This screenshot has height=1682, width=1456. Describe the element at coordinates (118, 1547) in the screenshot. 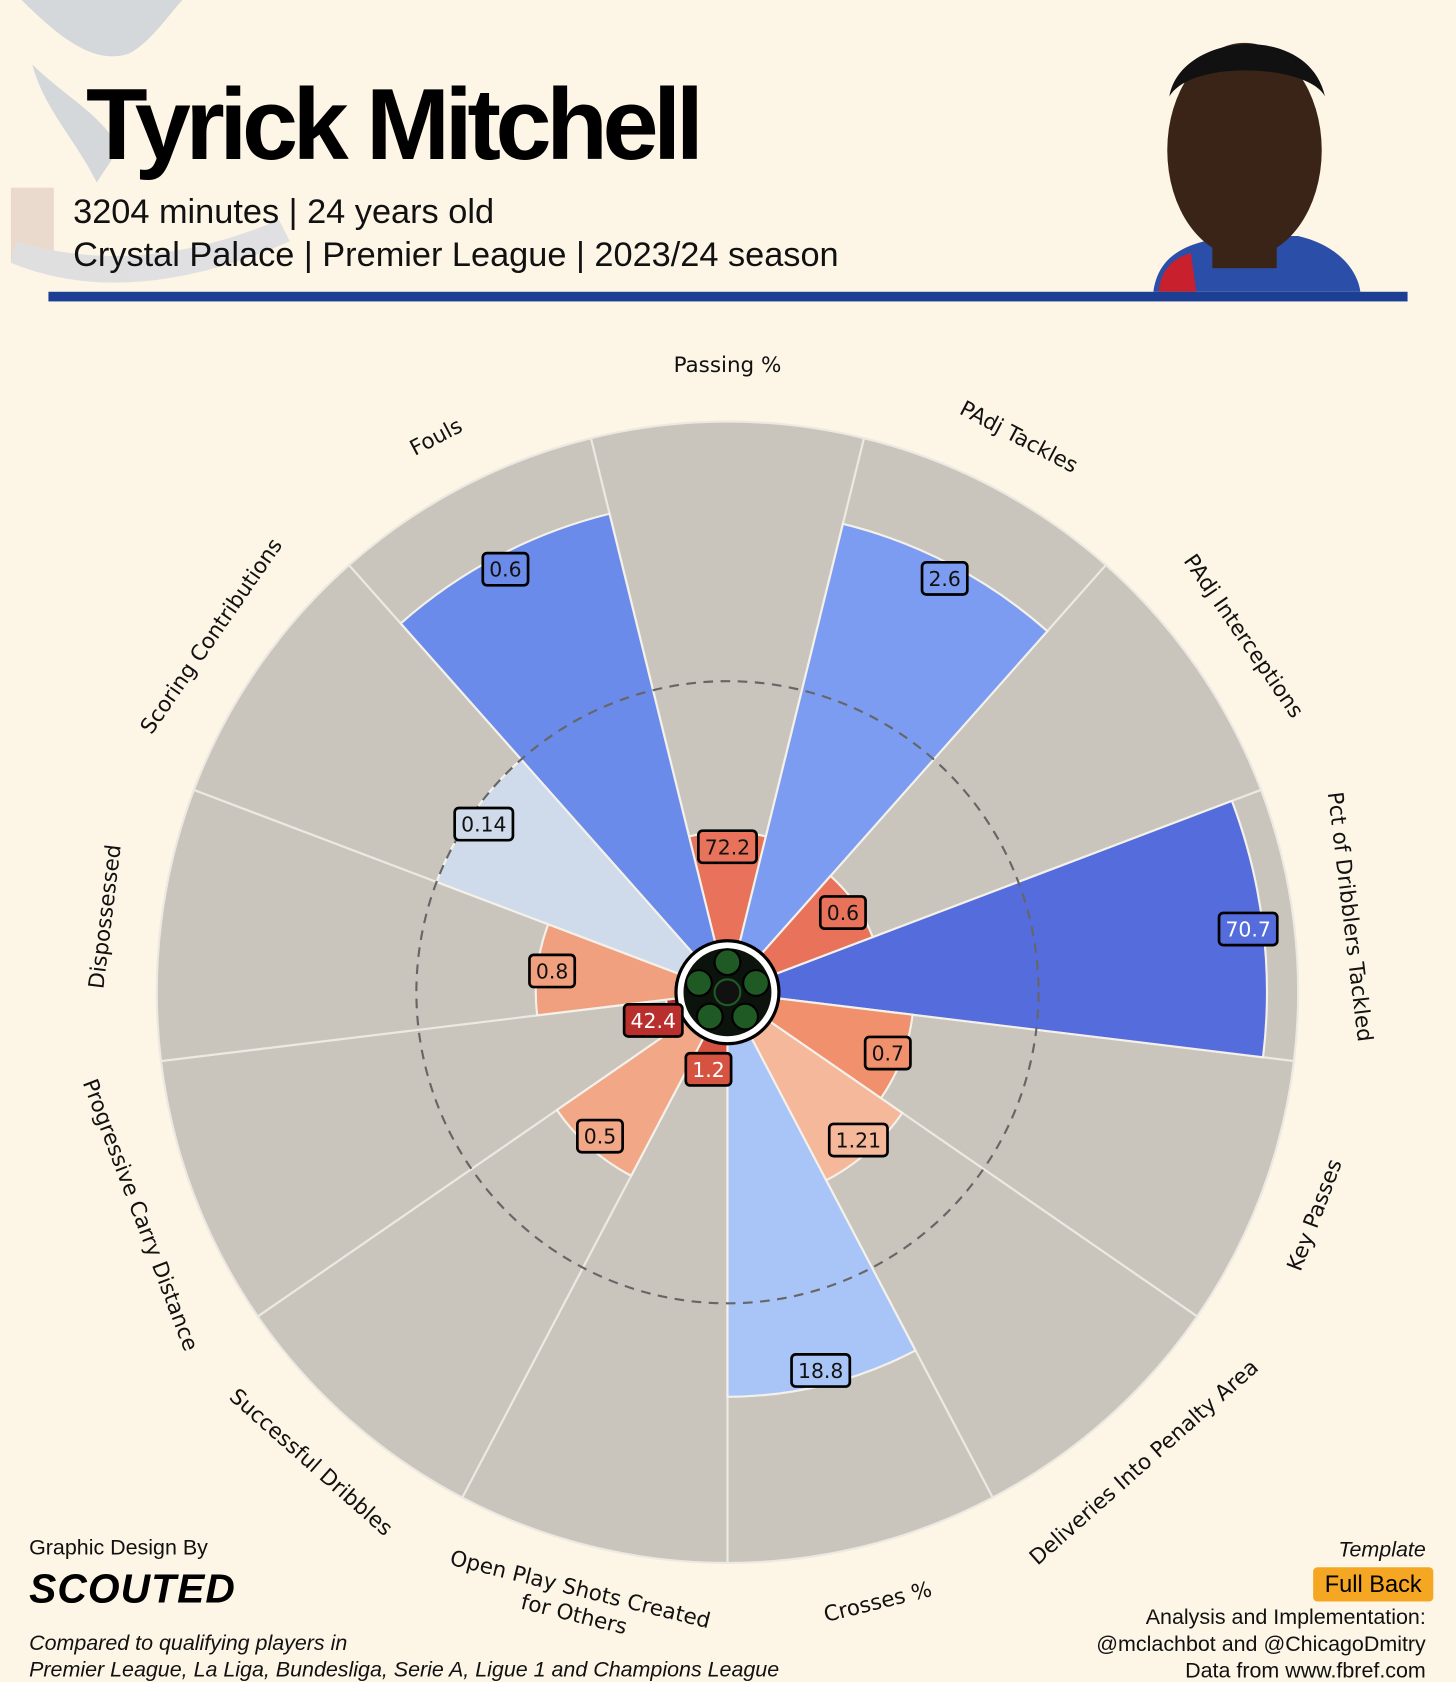

I see `credit: Graphic Design By` at that location.